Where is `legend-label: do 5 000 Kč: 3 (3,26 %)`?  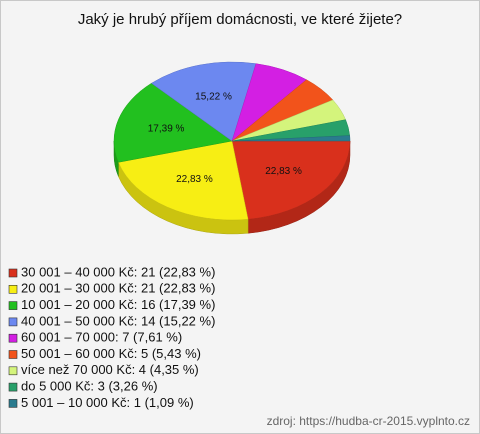 legend-label: do 5 000 Kč: 3 (3,26 %) is located at coordinates (89, 386).